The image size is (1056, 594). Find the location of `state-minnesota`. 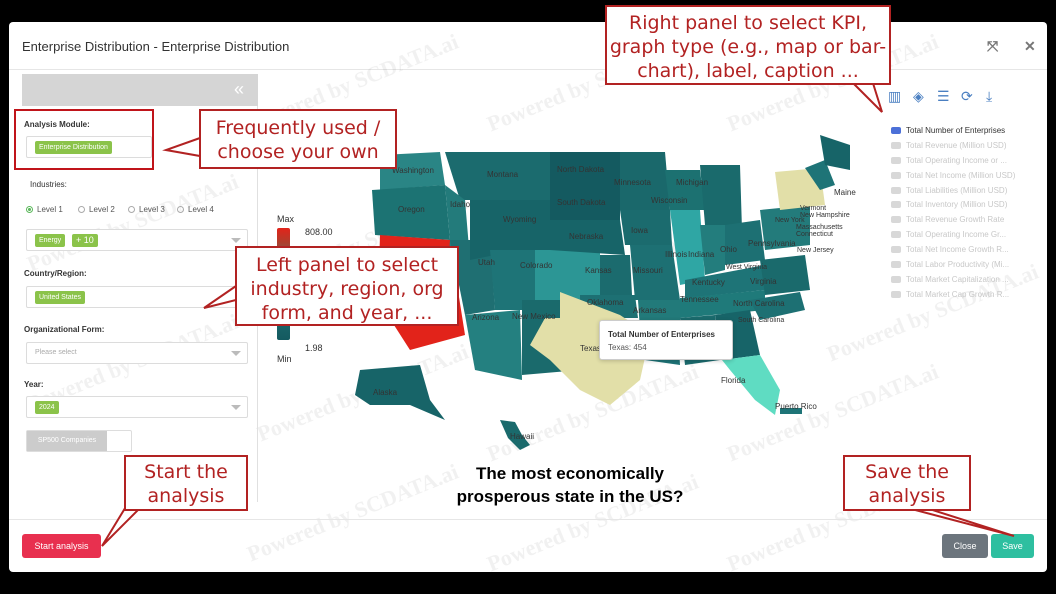

state-minnesota is located at coordinates (645, 181).